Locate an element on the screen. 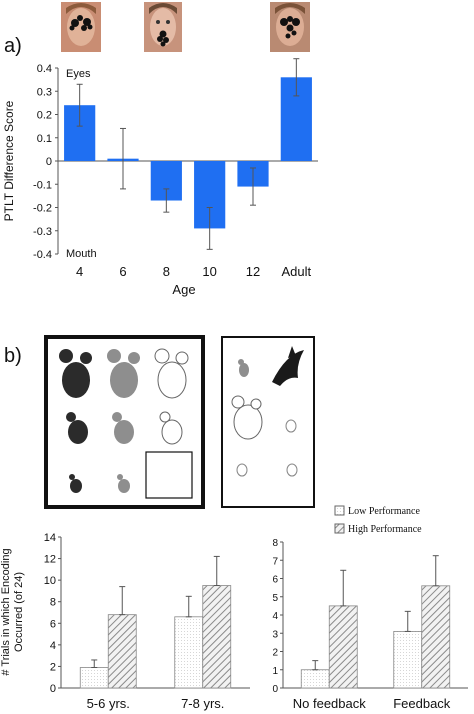  panel-a-x-label: Age is located at coordinates (183, 289).